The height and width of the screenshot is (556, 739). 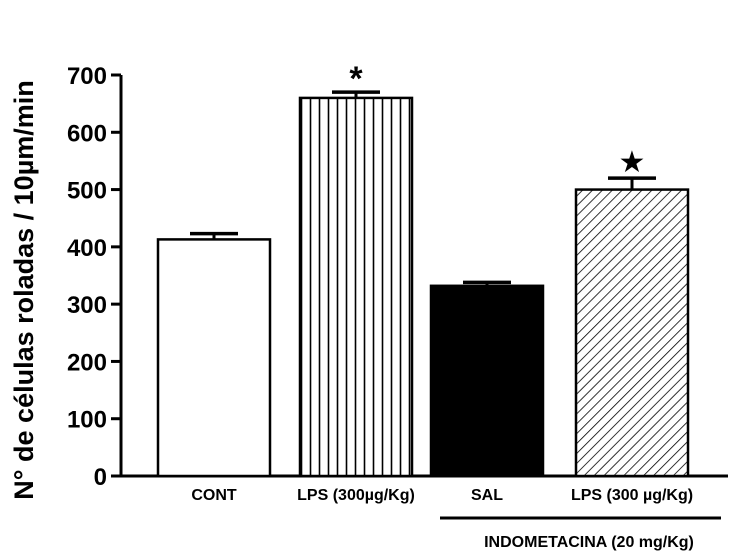 What do you see at coordinates (589, 542) in the screenshot?
I see `group-label: INDOMETACINA (20 mg/Kg)` at bounding box center [589, 542].